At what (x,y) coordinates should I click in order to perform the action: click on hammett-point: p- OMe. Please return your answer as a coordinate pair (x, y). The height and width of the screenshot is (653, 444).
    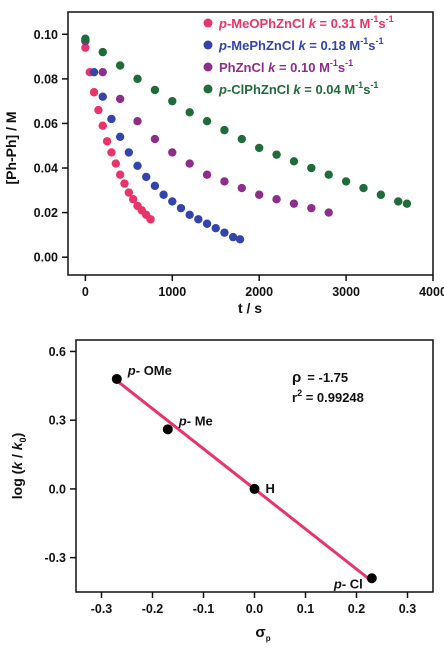
    Looking at the image, I should click on (141, 373).